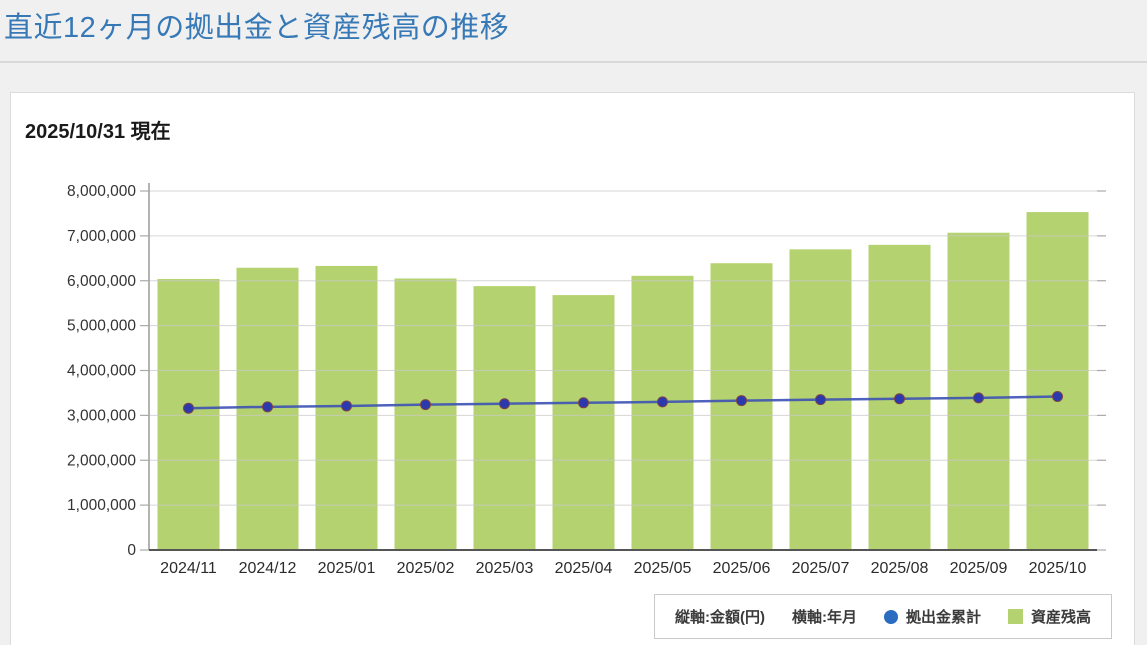 The height and width of the screenshot is (645, 1147). What do you see at coordinates (101, 326) in the screenshot?
I see `y-axis-tick-label: 5,000,000` at bounding box center [101, 326].